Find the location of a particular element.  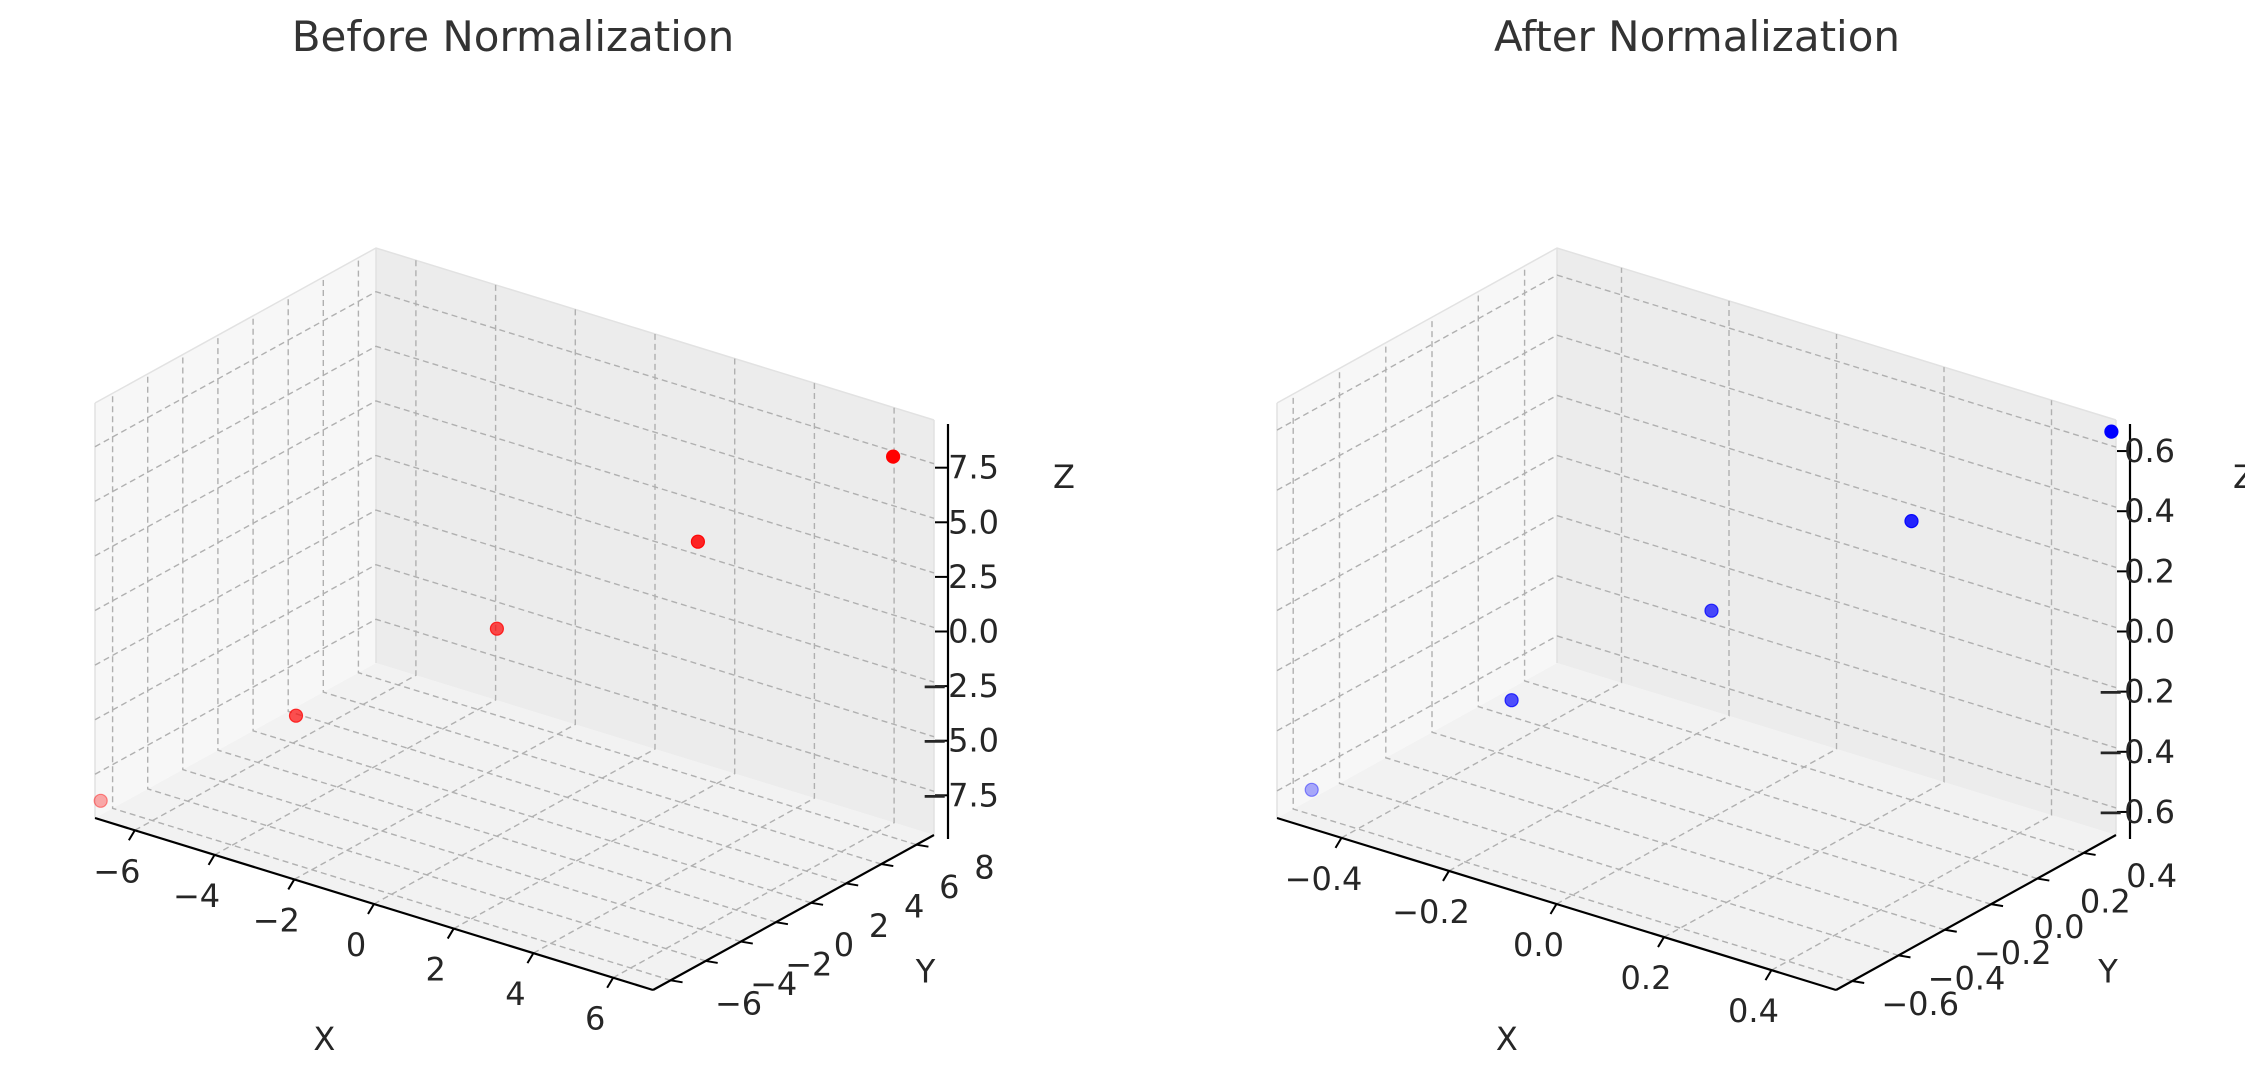

x-tick-label: −6 is located at coordinates (116, 871).